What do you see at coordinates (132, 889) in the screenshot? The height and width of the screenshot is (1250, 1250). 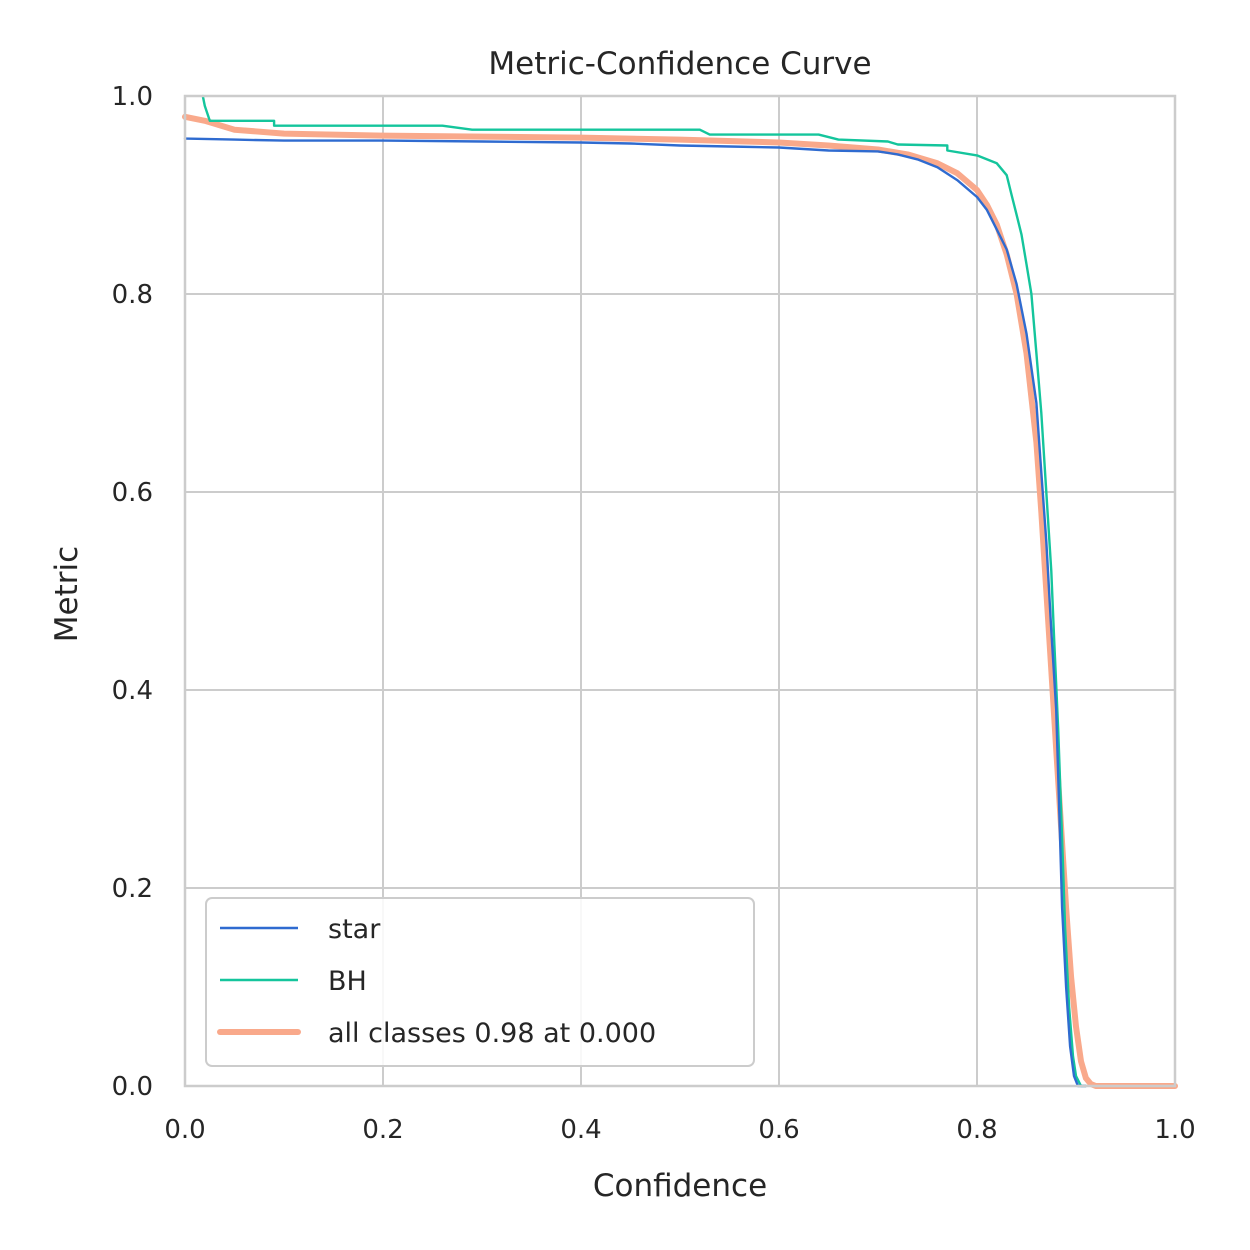 I see `y-tick-label: 0.2` at bounding box center [132, 889].